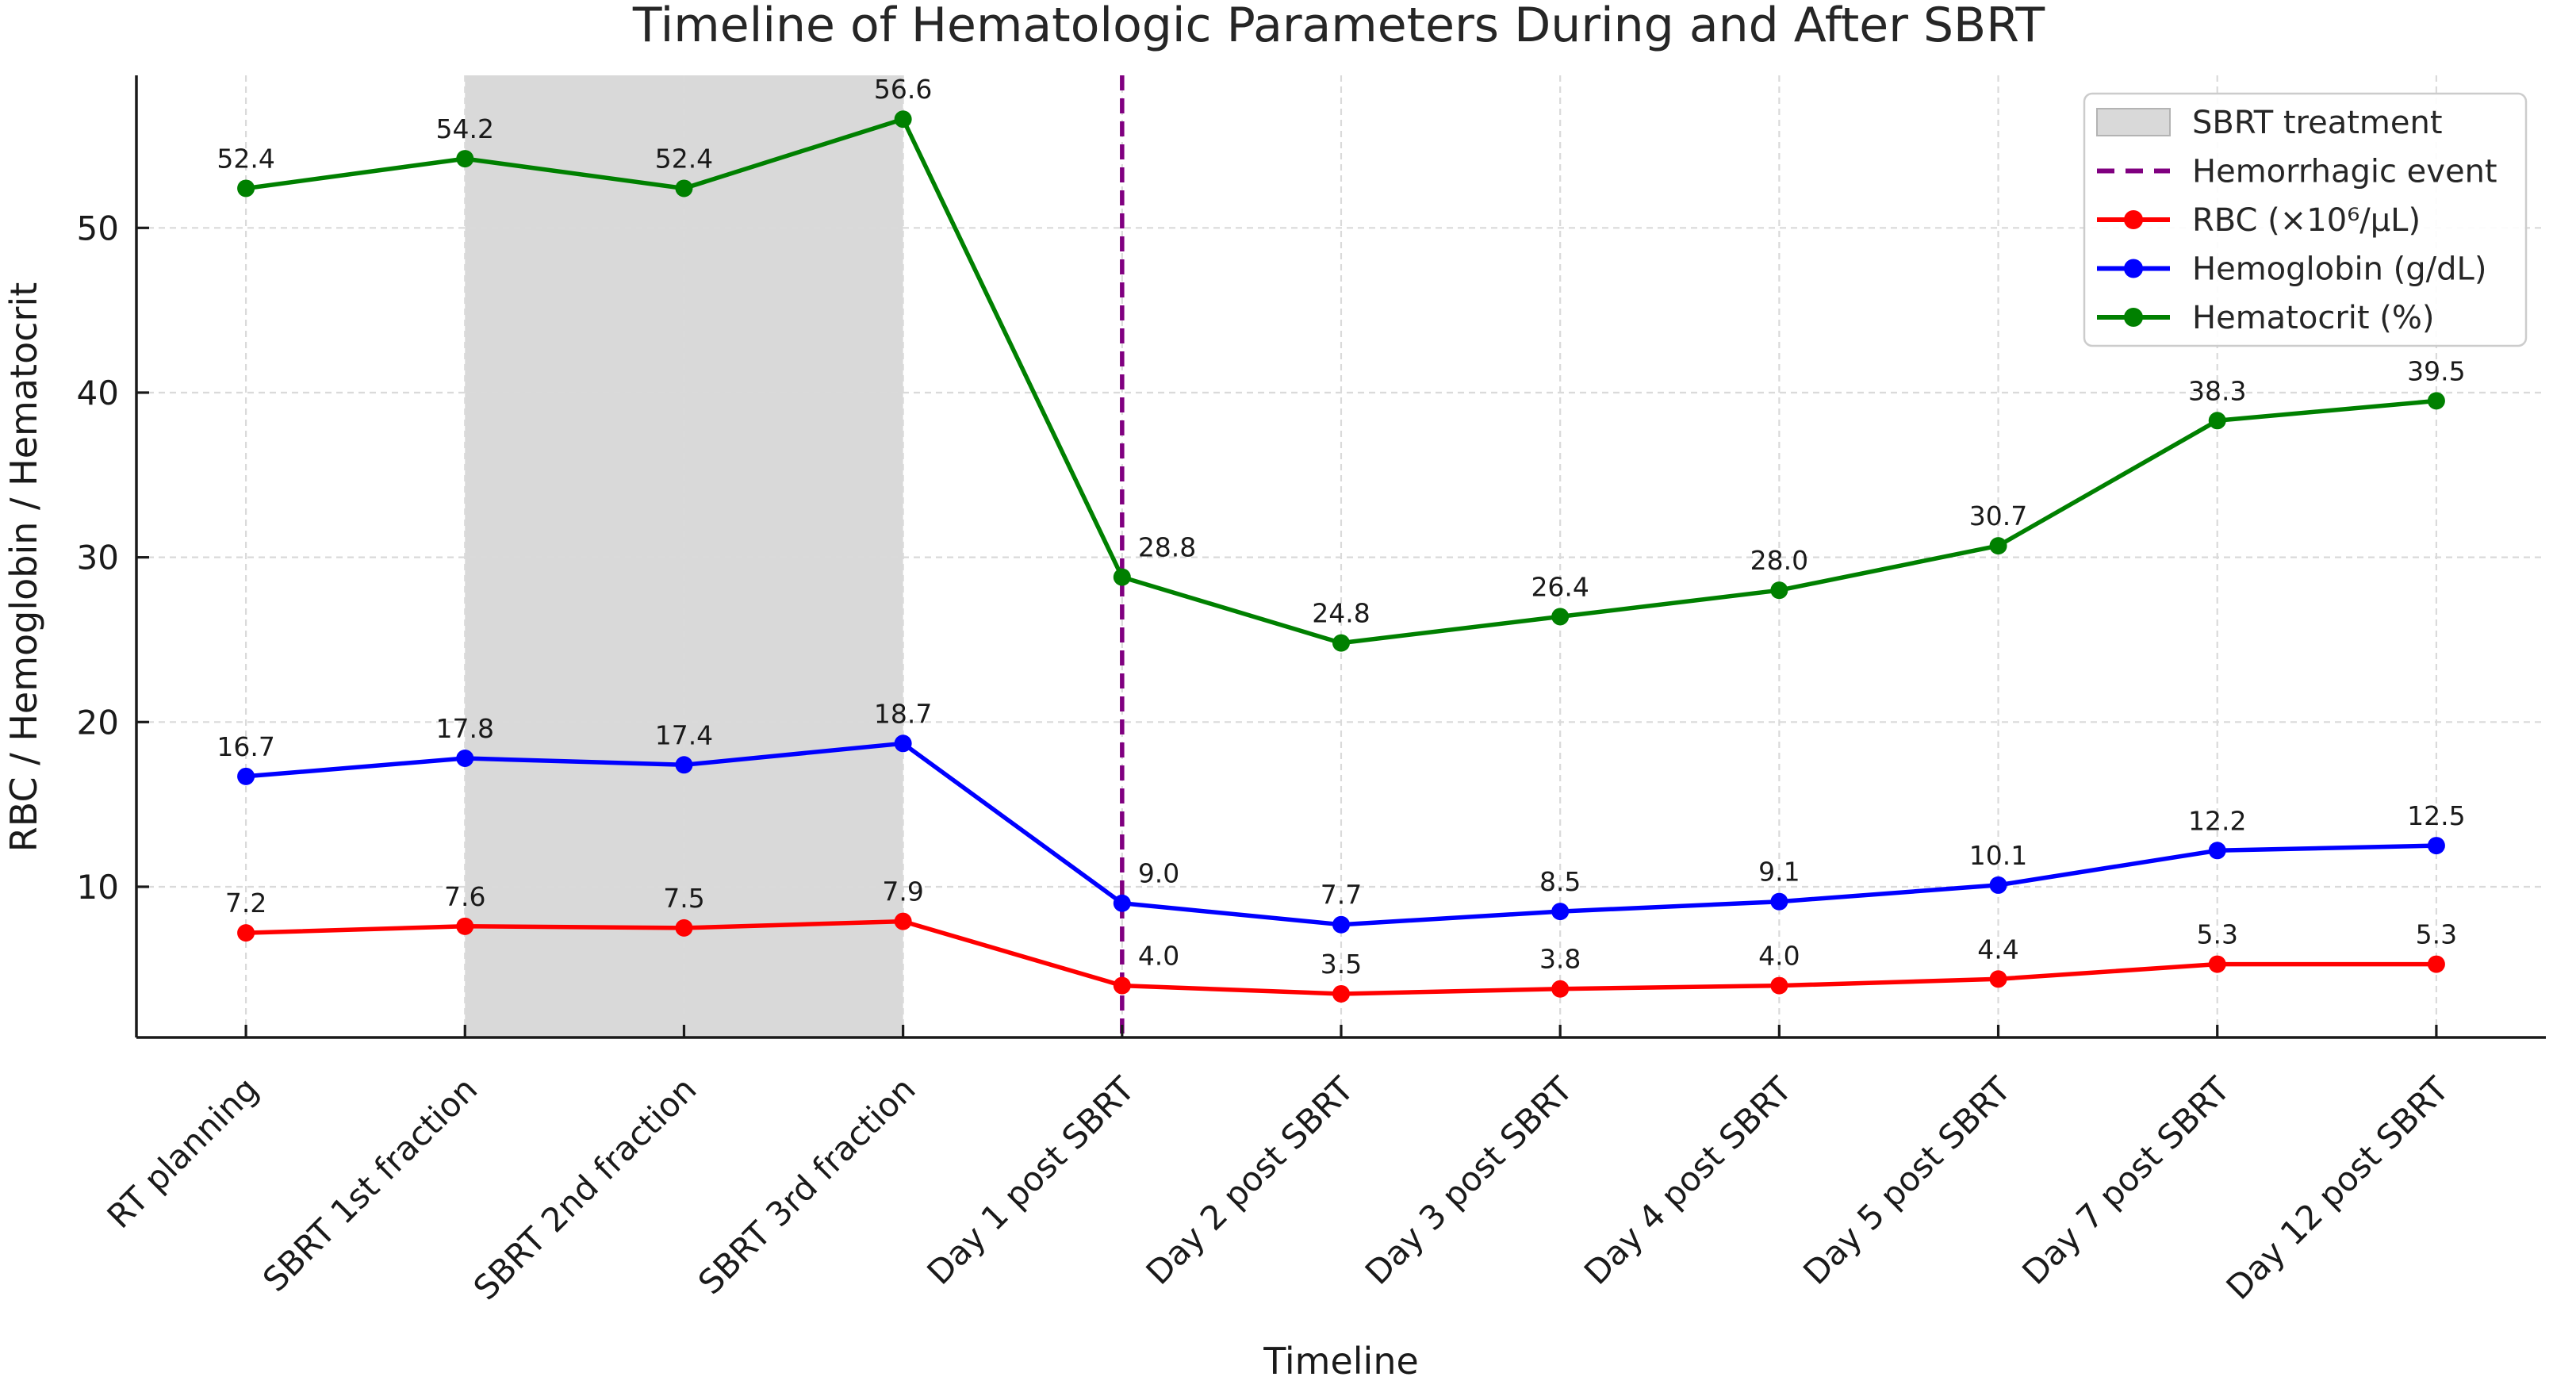 The image size is (2576, 1396). What do you see at coordinates (2133, 122) in the screenshot?
I see `legend-band-swatch` at bounding box center [2133, 122].